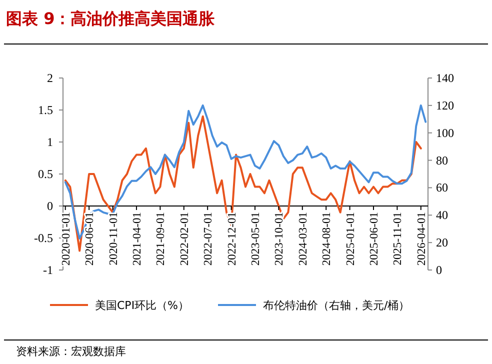  I want to click on chart-title: 图表 9：高油价推高美国通胀, so click(111, 18).